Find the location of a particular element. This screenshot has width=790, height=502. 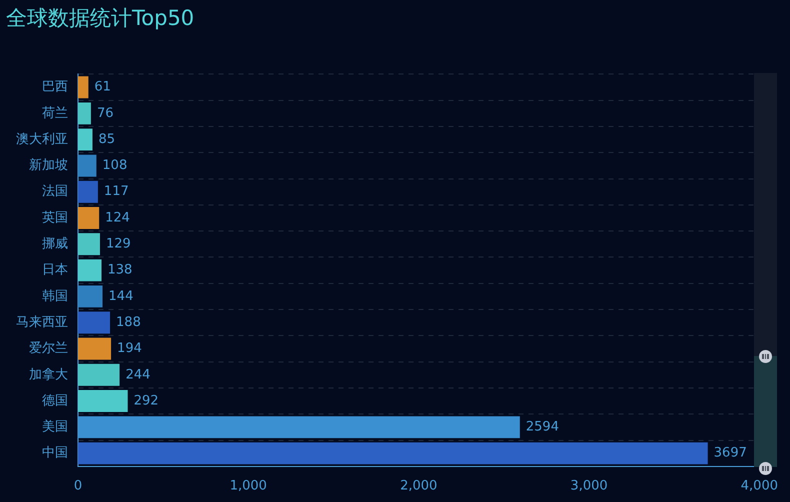

y-tick-label: 韩国 is located at coordinates (55, 296).